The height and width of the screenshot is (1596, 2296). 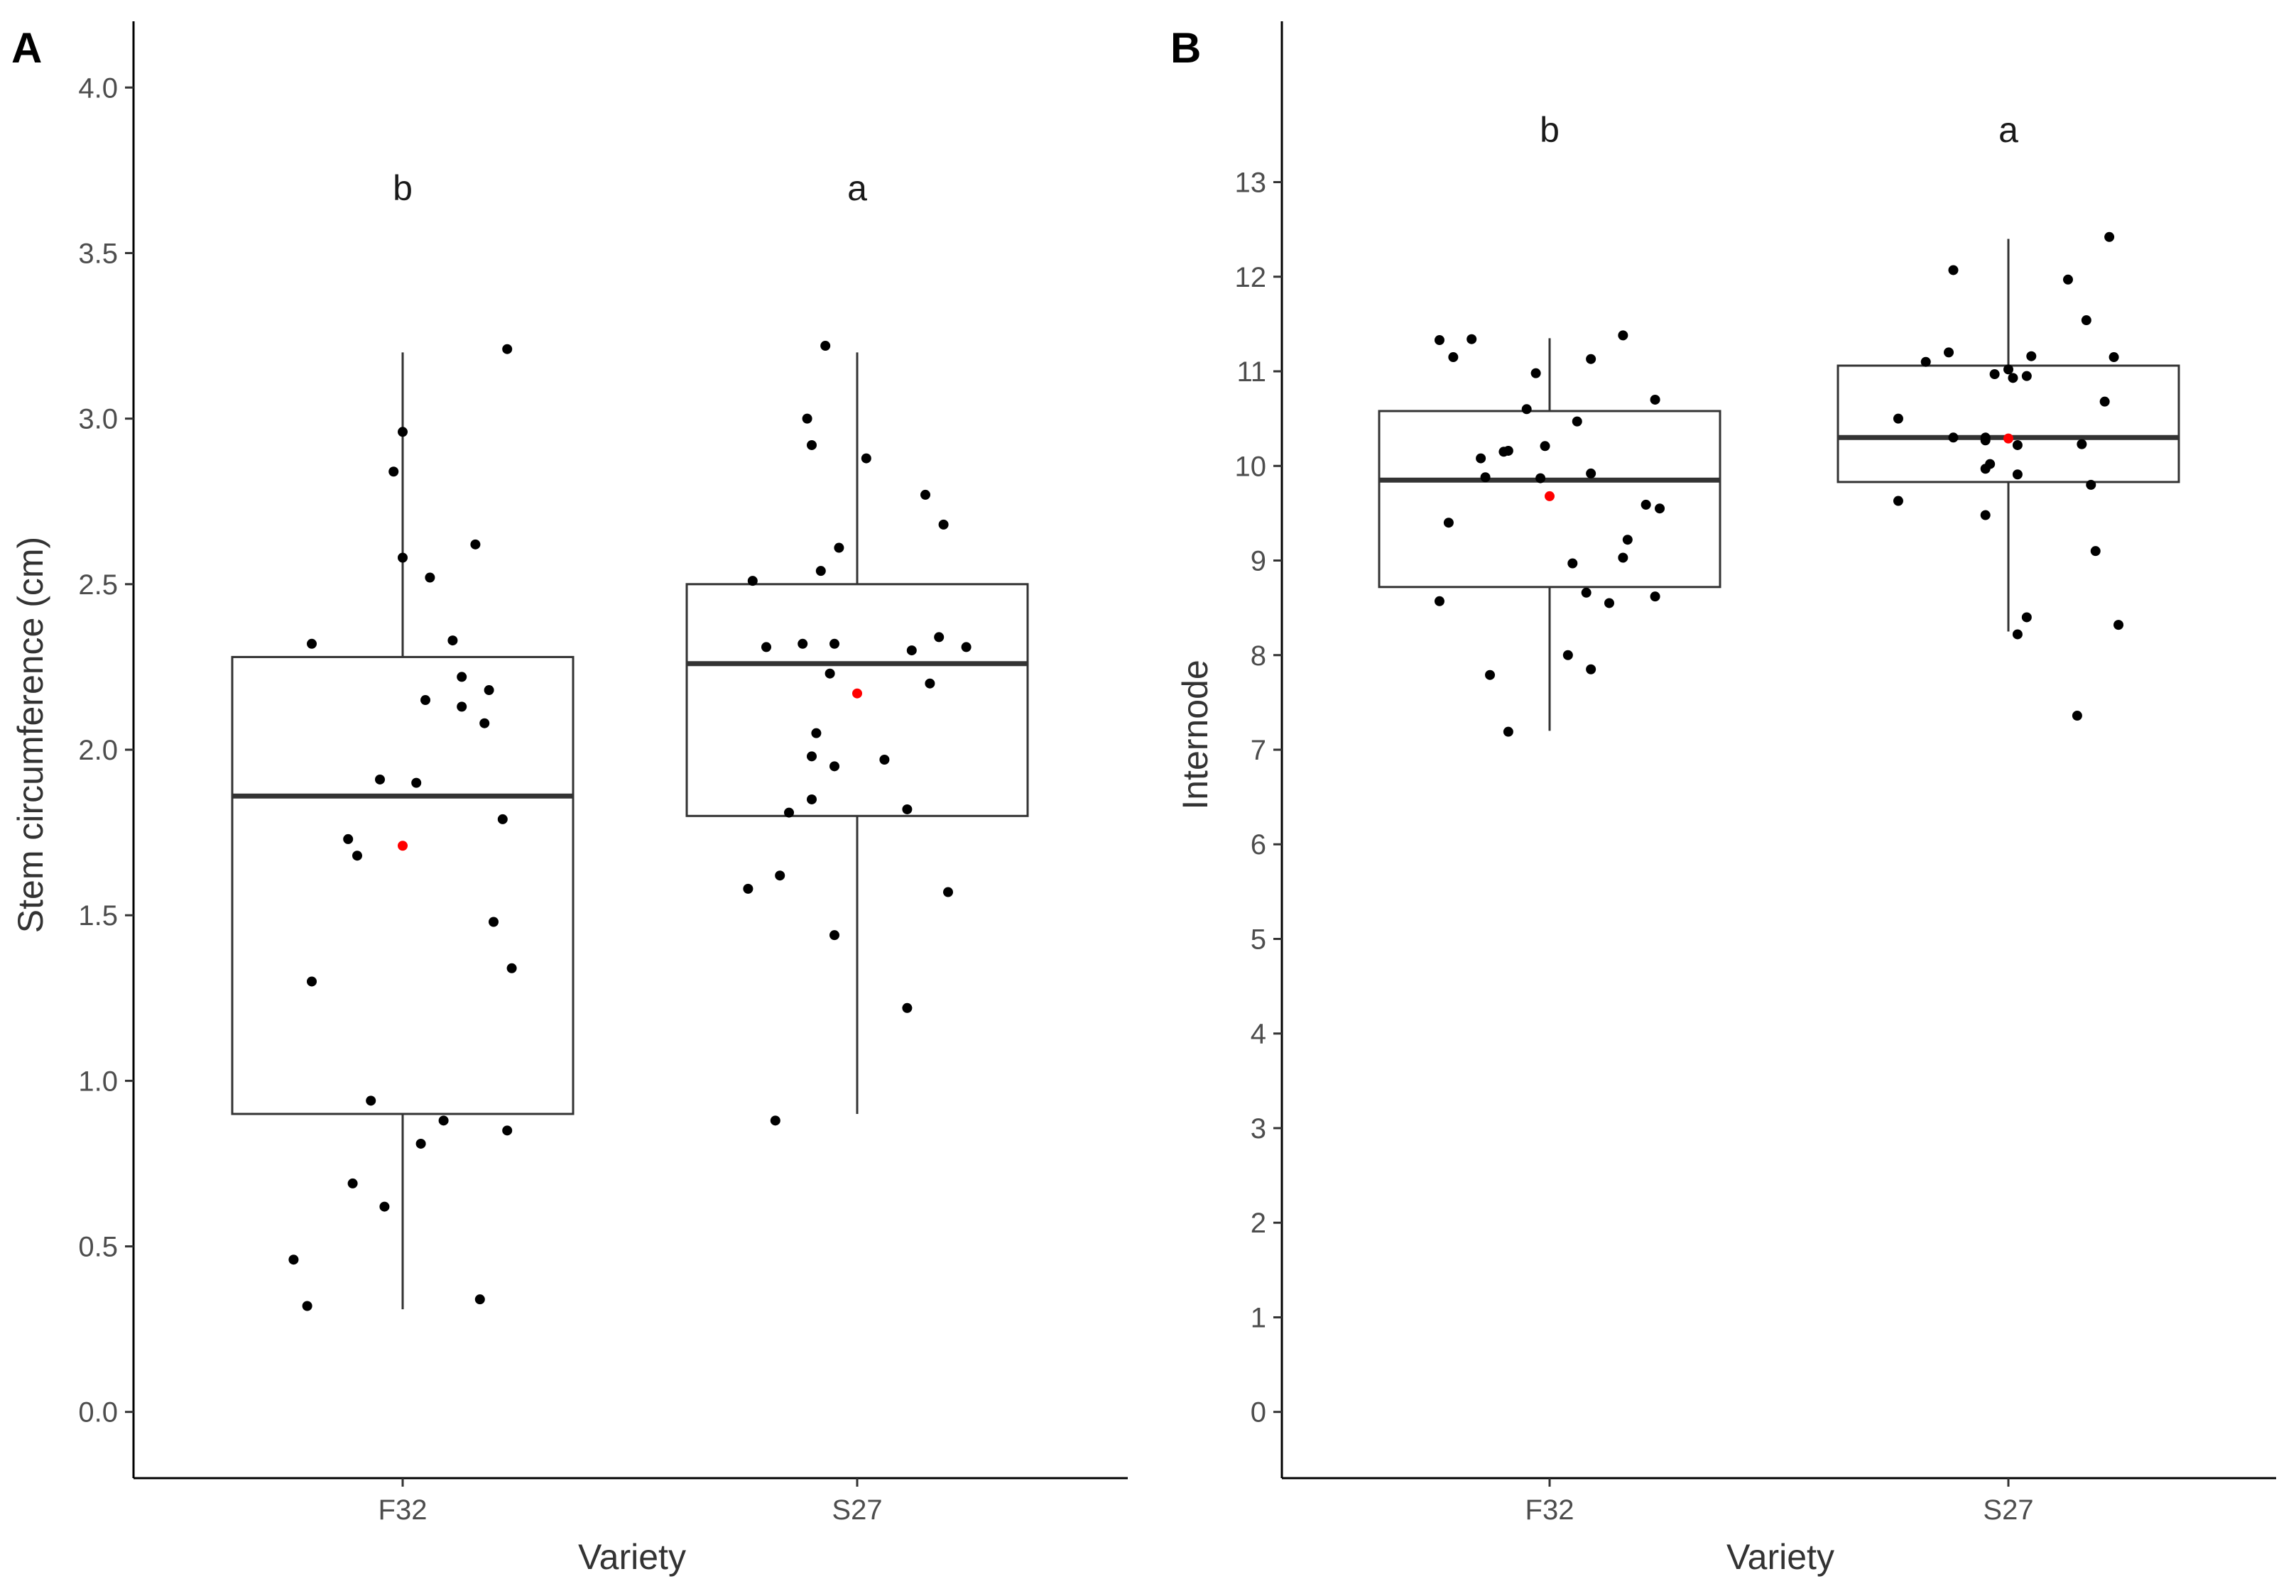 What do you see at coordinates (1258, 561) in the screenshot?
I see `y-tick-label-b: 9` at bounding box center [1258, 561].